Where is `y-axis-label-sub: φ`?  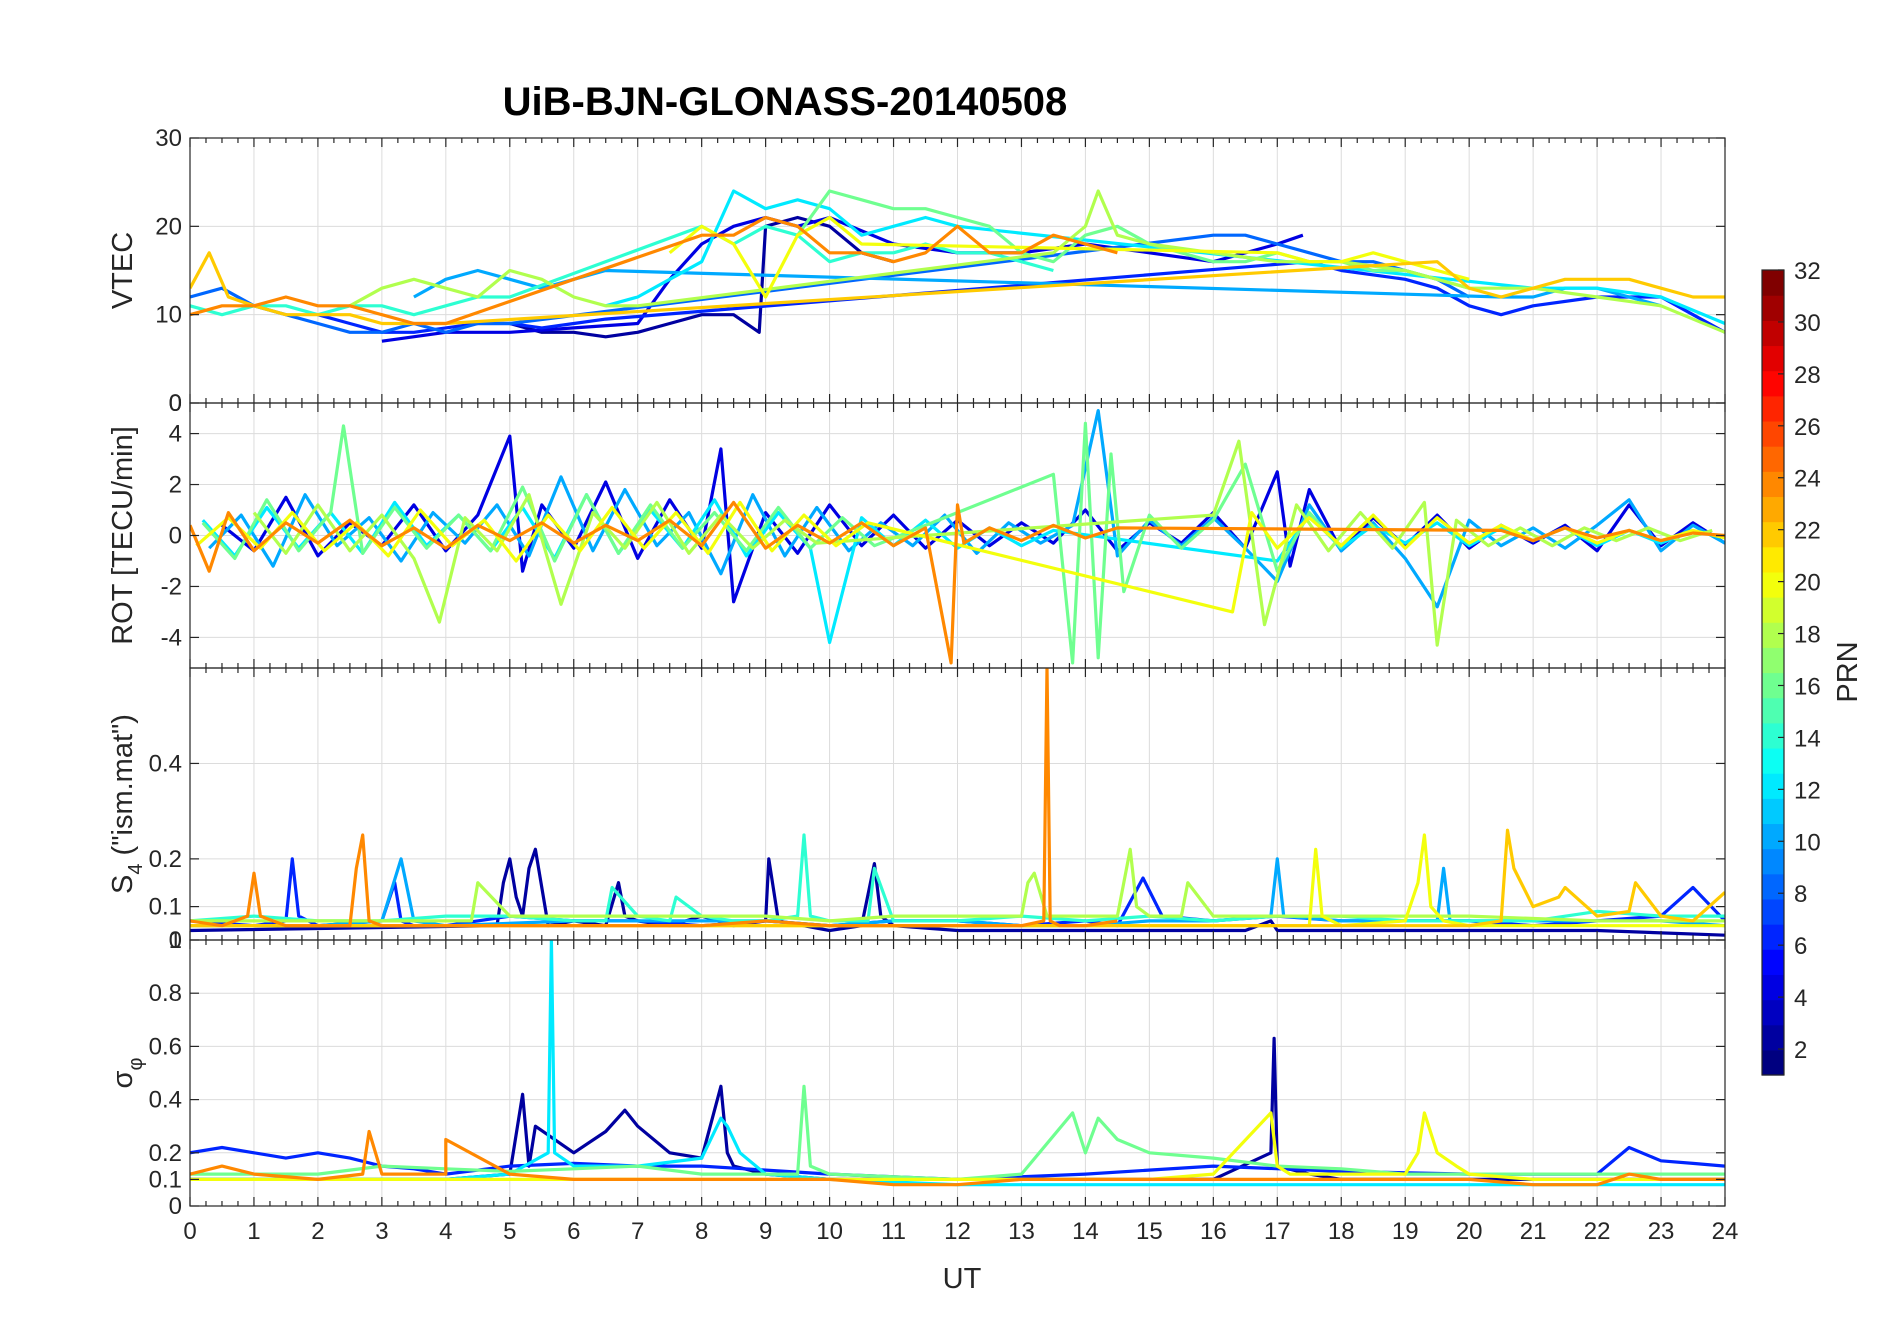
y-axis-label-sub: φ is located at coordinates (136, 1064).